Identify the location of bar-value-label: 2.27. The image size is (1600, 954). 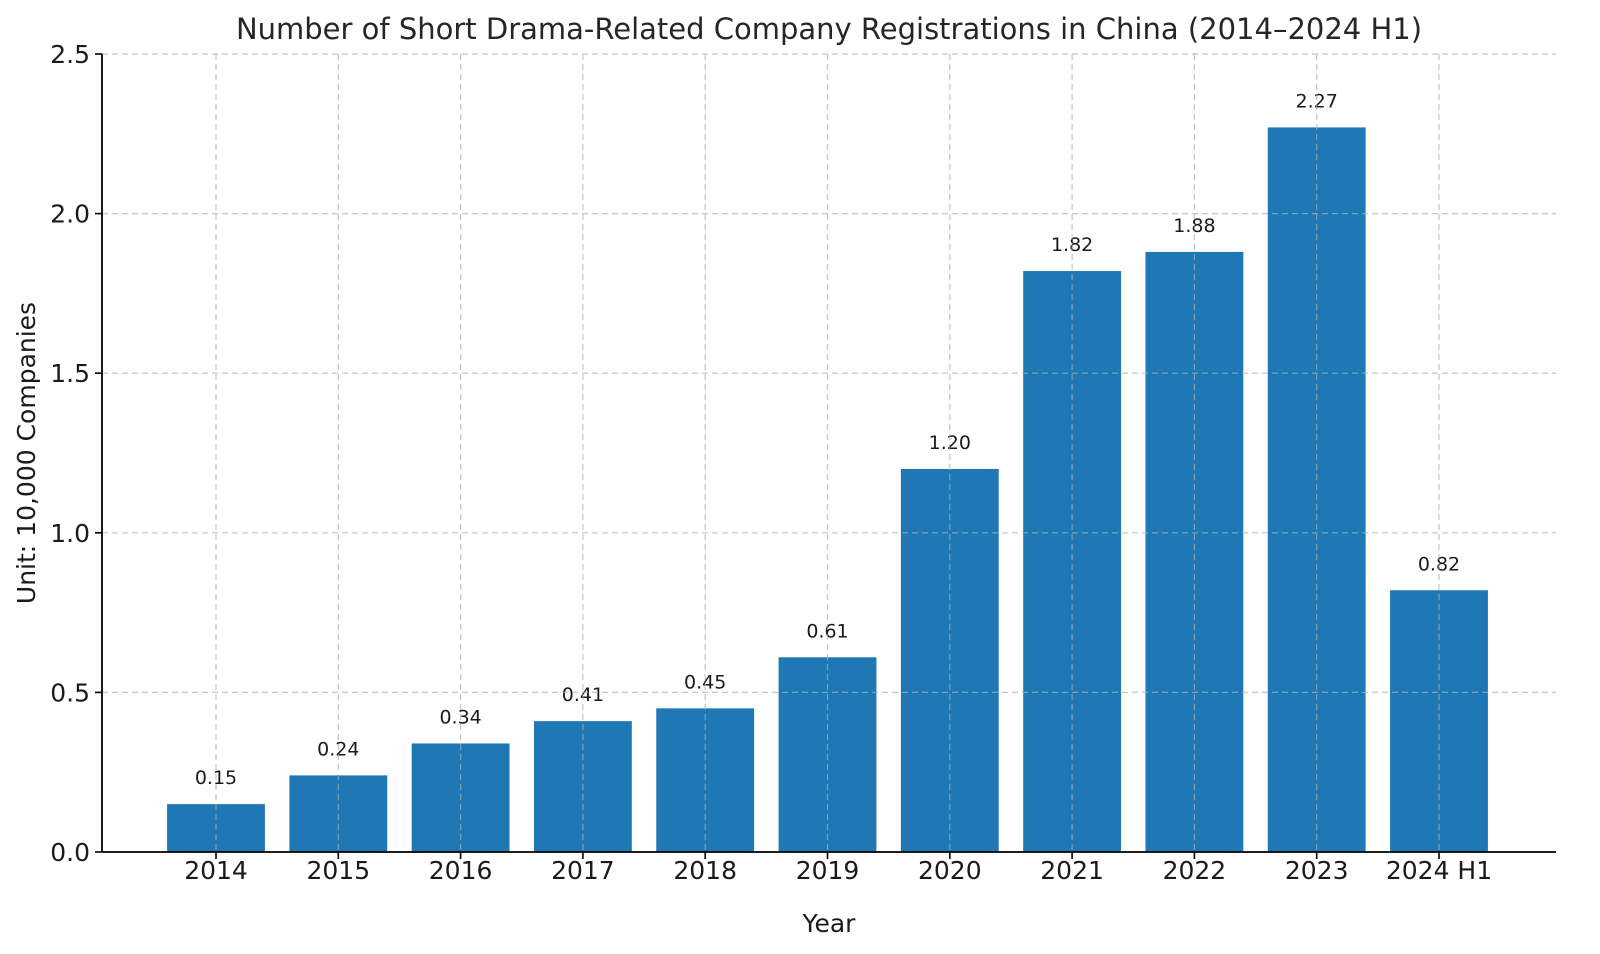
(1317, 101).